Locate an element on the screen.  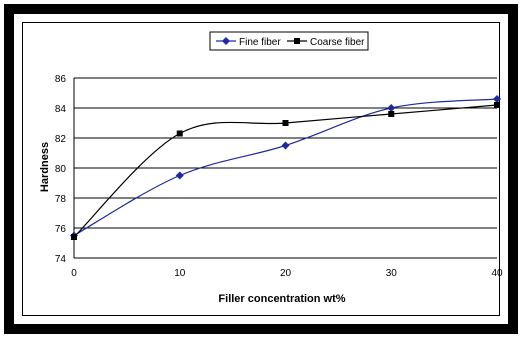
y-tick-label: 74 is located at coordinates (61, 259).